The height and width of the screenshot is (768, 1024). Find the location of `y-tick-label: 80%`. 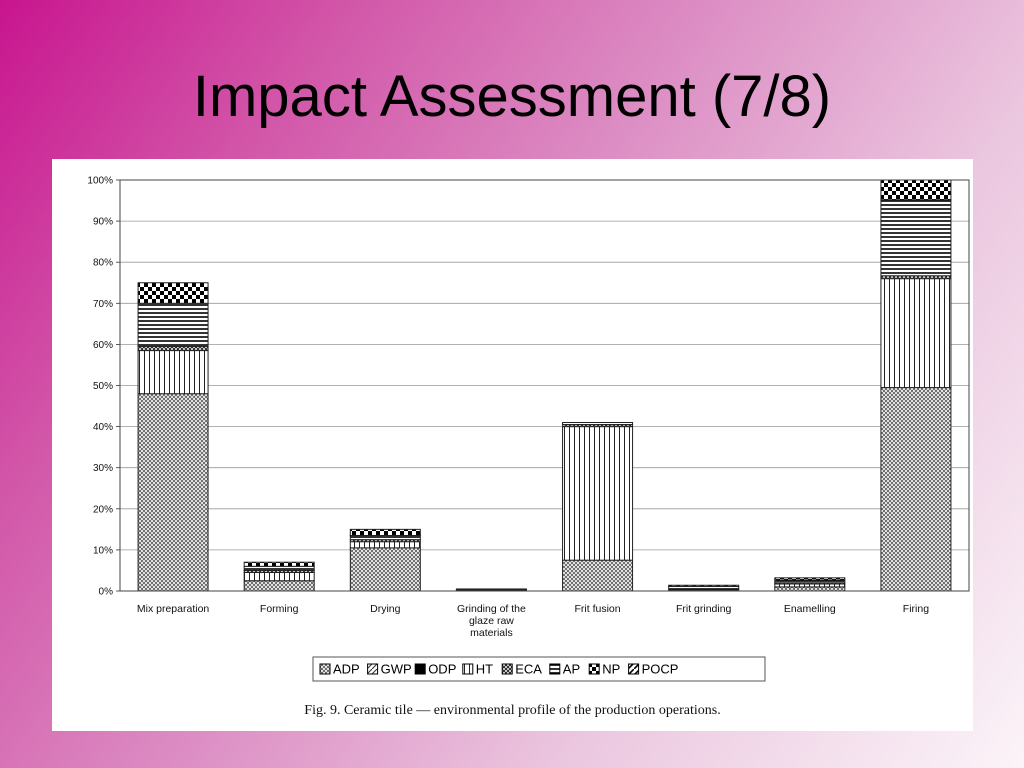

y-tick-label: 80% is located at coordinates (103, 263).